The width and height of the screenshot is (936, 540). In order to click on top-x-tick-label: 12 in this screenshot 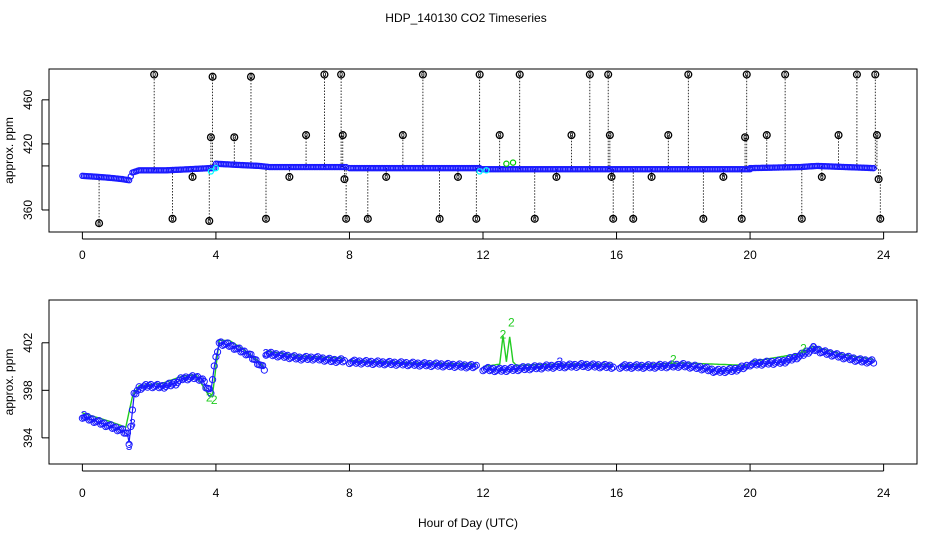, I will do `click(483, 255)`.